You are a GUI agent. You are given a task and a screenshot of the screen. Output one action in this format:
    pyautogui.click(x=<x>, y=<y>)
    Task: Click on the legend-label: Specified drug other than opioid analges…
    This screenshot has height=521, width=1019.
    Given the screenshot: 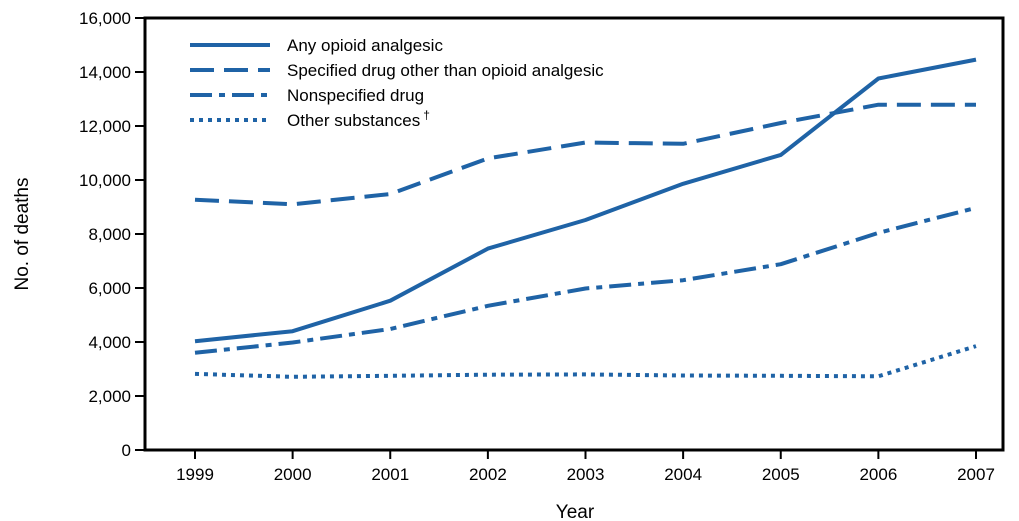 What is the action you would take?
    pyautogui.click(x=445, y=70)
    